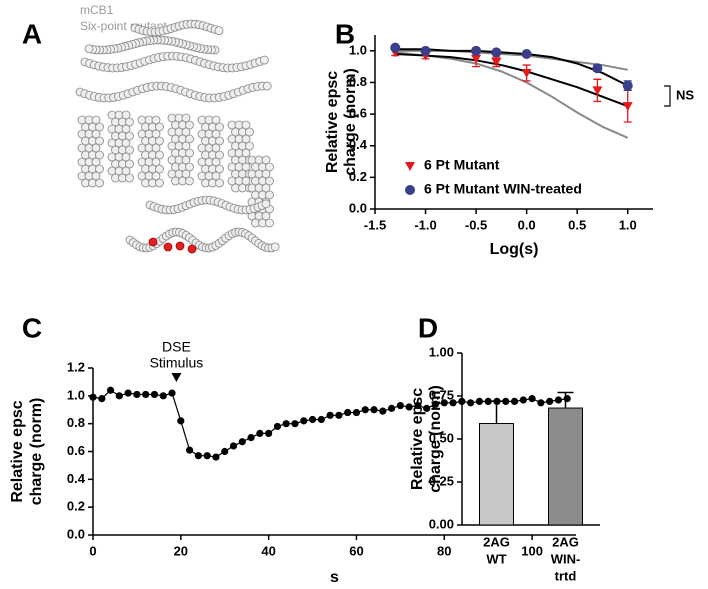  Describe the element at coordinates (512, 80) in the screenshot. I see `fit-curve` at that location.